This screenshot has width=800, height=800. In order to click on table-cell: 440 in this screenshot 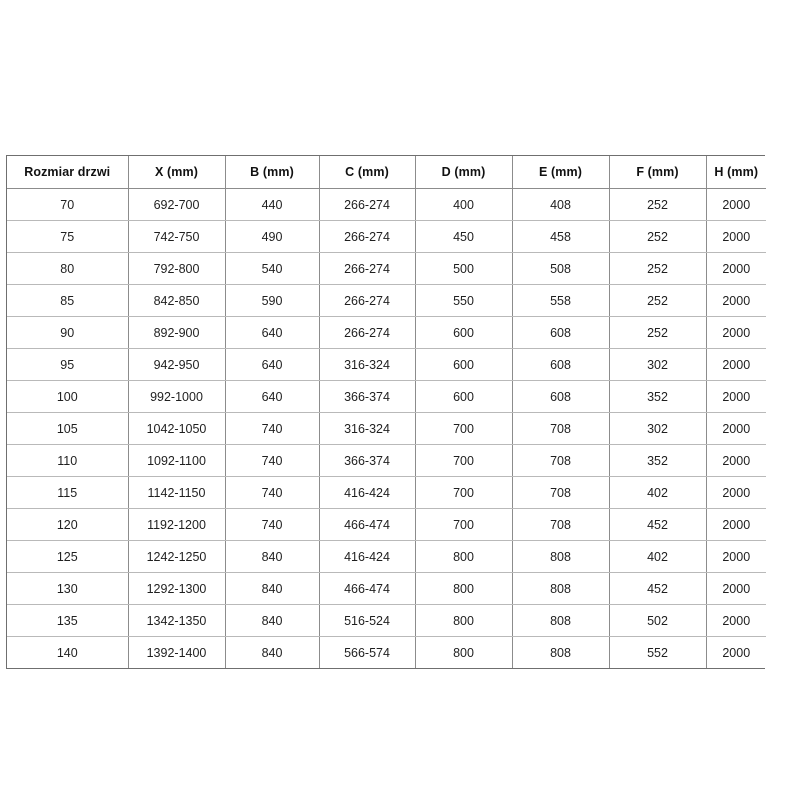, I will do `click(272, 204)`.